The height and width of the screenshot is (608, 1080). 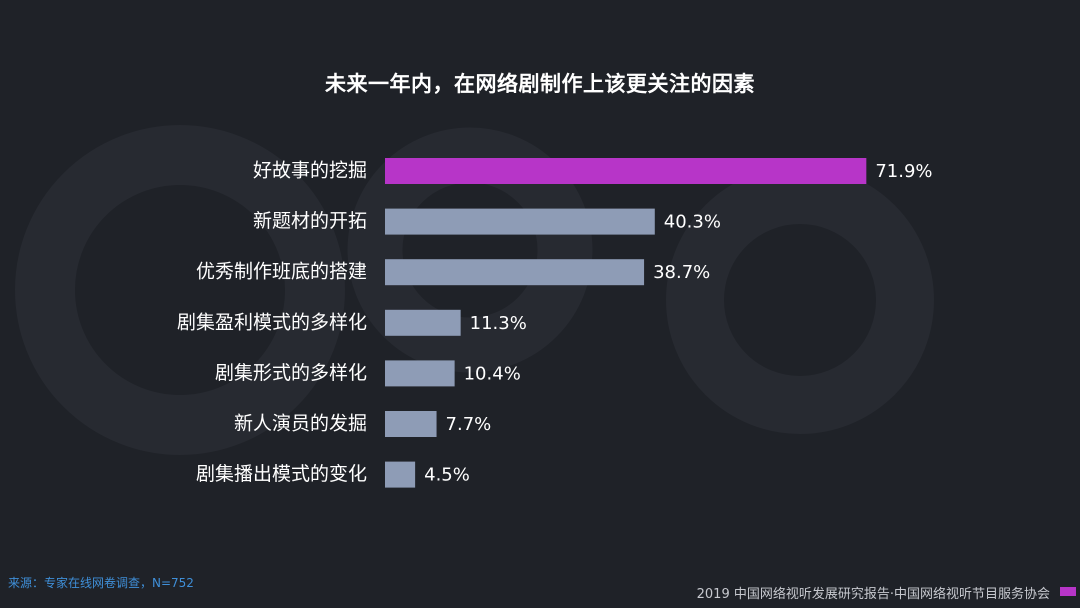 I want to click on category-label-1: 好故事的挖掘, so click(x=310, y=171).